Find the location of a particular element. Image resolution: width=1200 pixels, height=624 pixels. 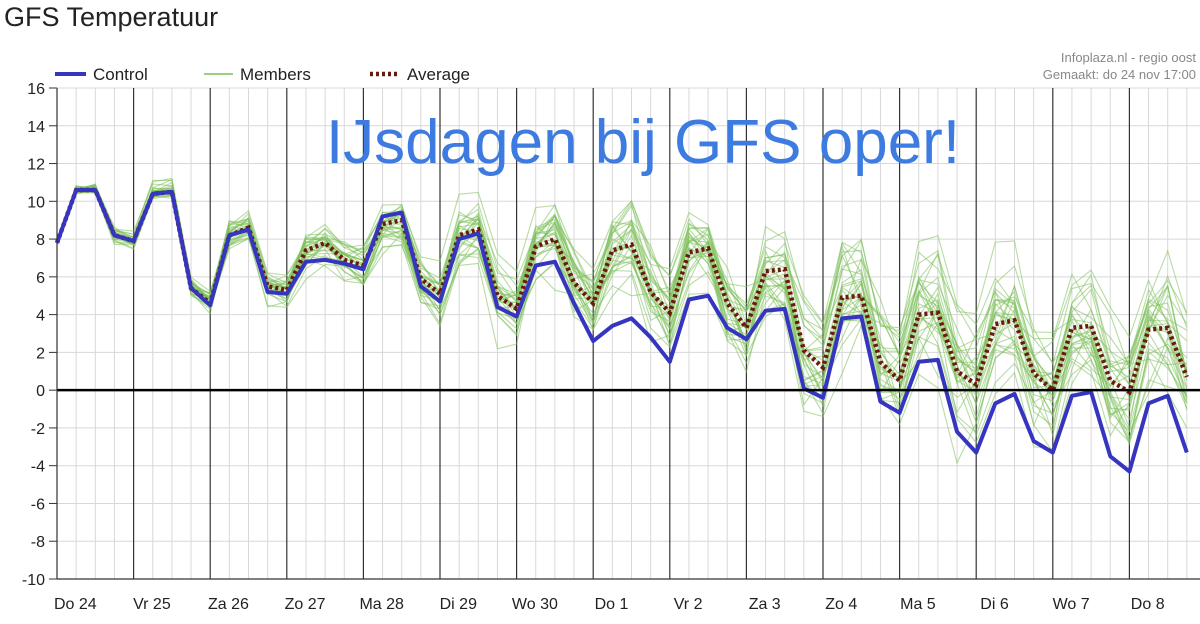

chart-title: GFS Temperatuur is located at coordinates (111, 17).